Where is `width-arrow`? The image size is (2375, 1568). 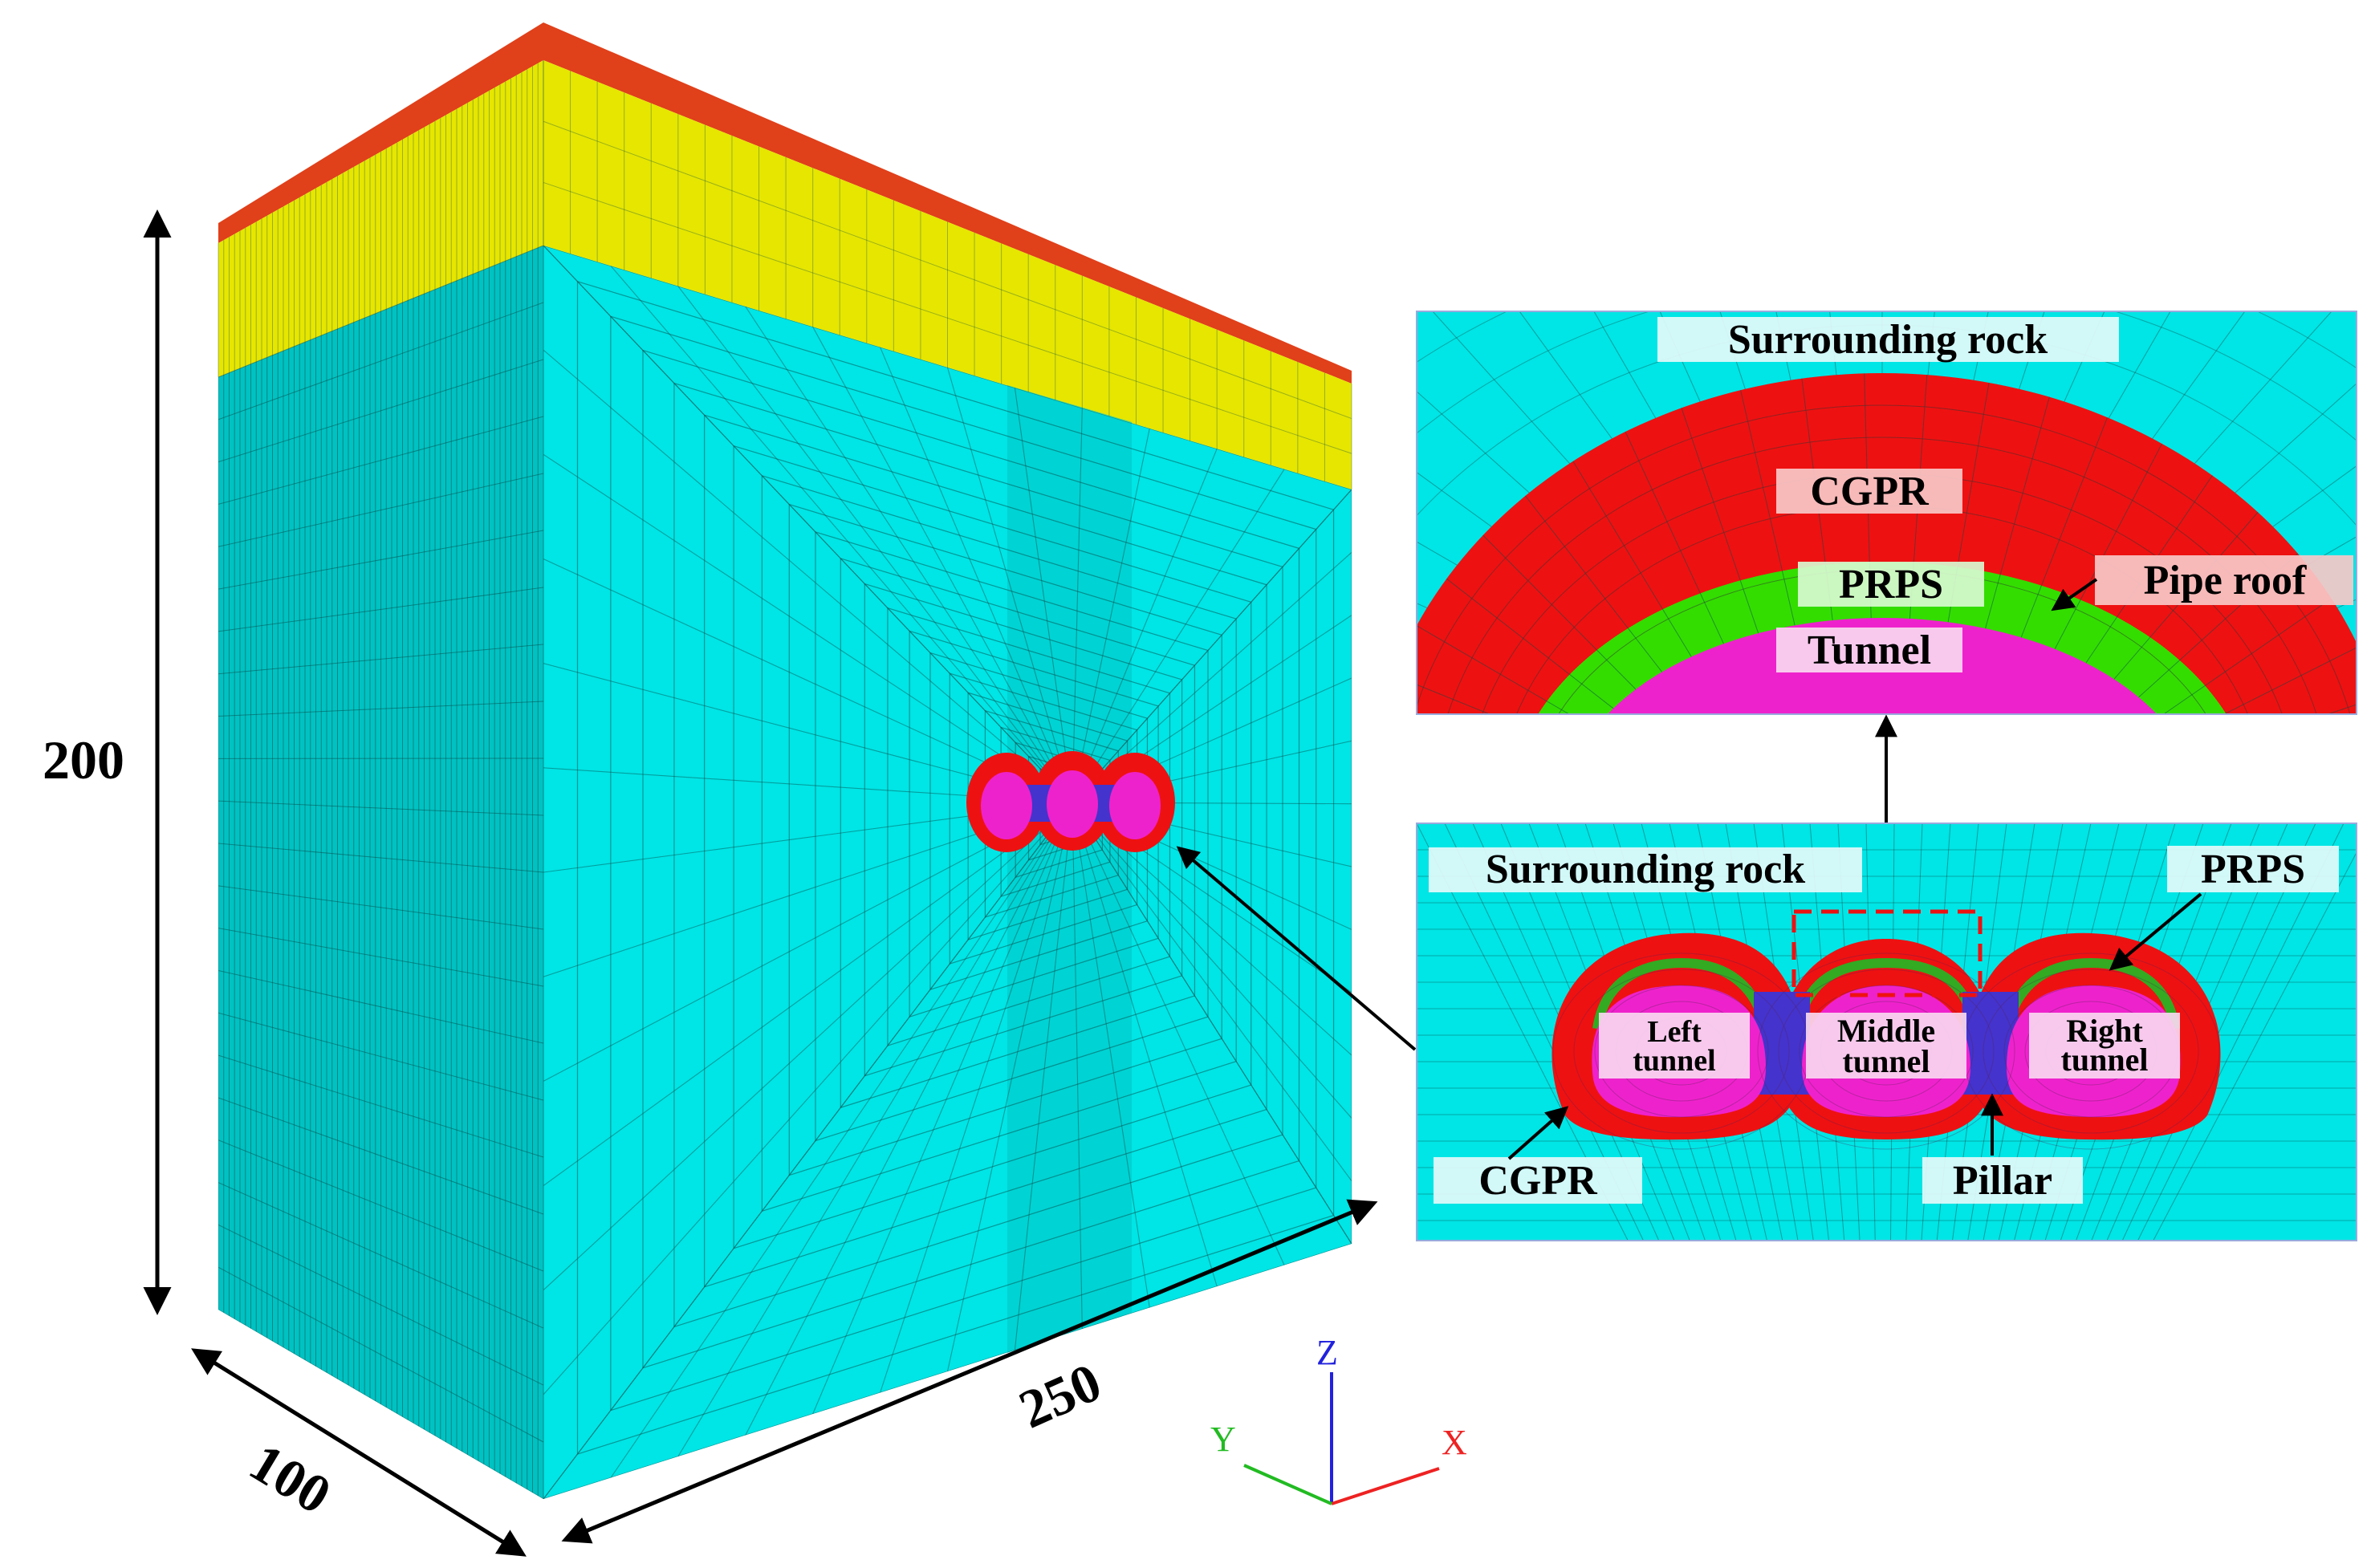
width-arrow is located at coordinates (969, 1371).